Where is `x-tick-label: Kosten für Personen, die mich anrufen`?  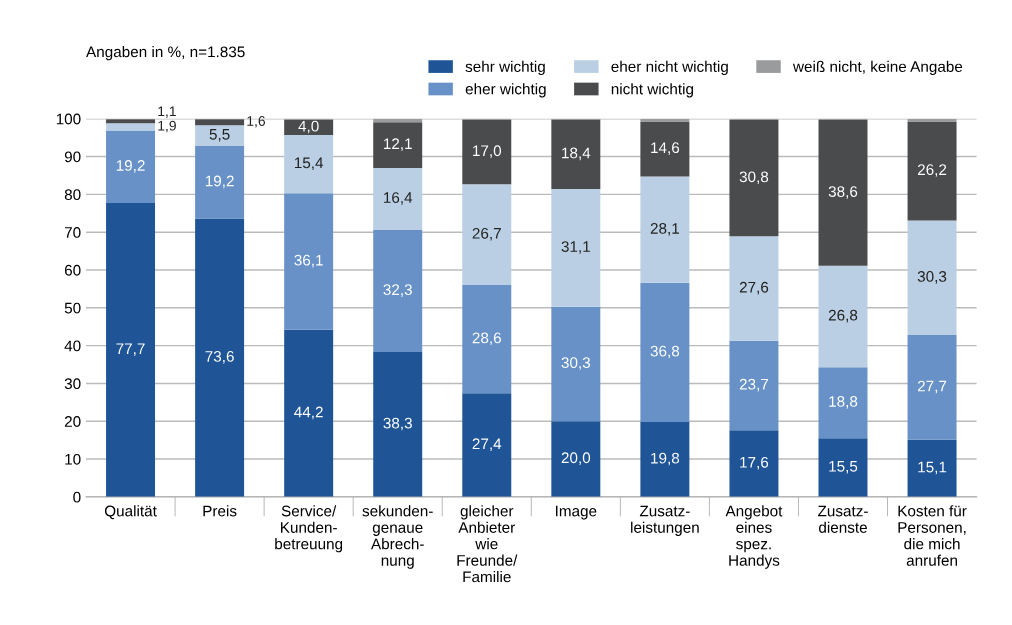
x-tick-label: Kosten für Personen, die mich anrufen is located at coordinates (932, 535).